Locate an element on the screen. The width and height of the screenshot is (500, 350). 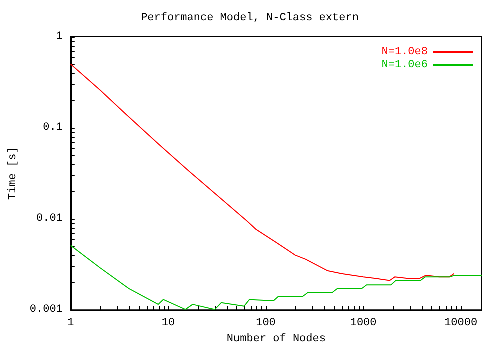
x-tick-label: 1 is located at coordinates (71, 324).